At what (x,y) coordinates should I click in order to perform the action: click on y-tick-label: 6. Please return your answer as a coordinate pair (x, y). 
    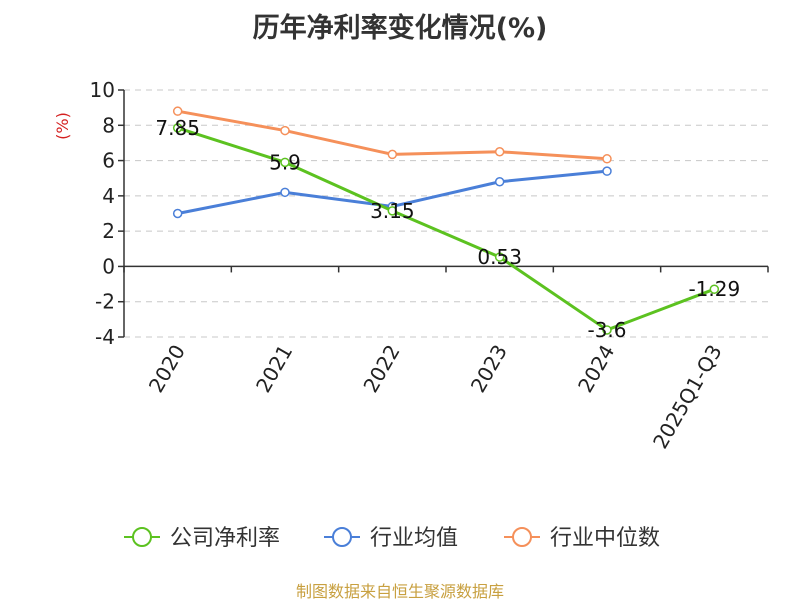
    Looking at the image, I should click on (108, 161).